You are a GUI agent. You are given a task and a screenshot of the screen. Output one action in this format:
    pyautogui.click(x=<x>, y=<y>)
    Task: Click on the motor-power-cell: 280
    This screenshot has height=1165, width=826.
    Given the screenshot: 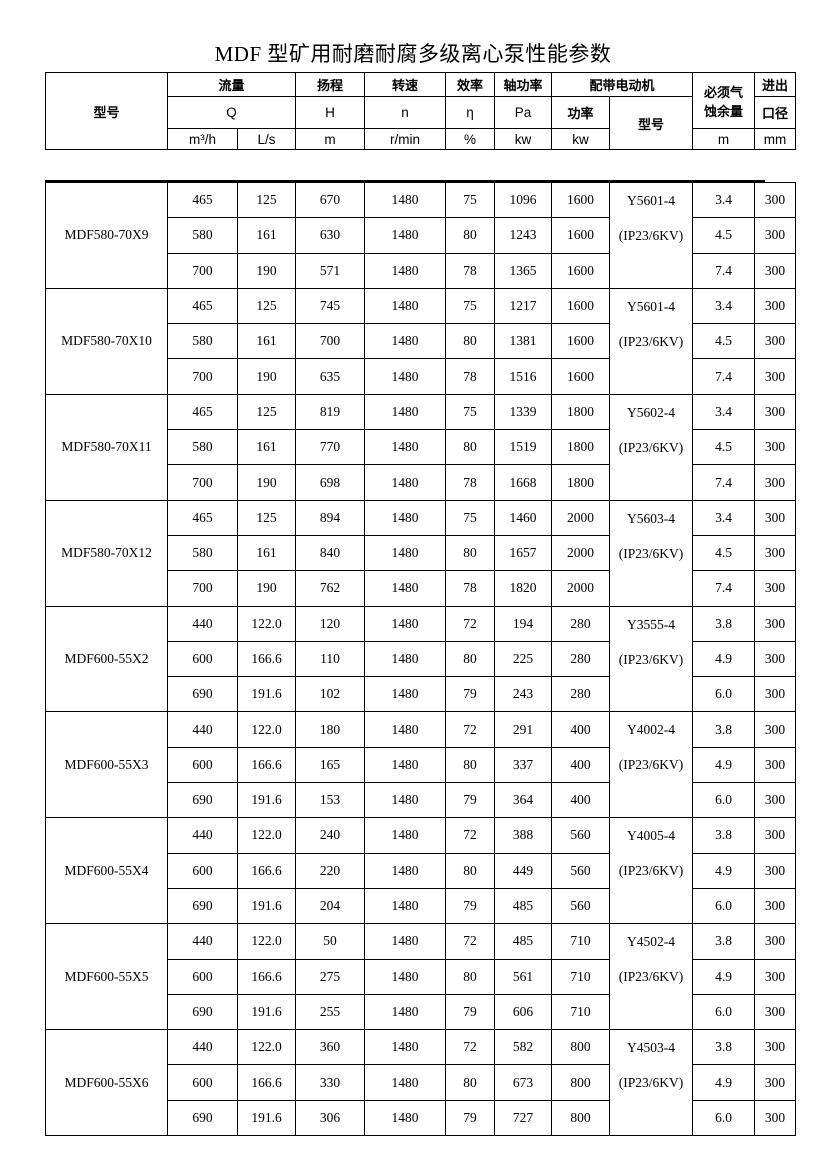 What is the action you would take?
    pyautogui.click(x=580, y=659)
    